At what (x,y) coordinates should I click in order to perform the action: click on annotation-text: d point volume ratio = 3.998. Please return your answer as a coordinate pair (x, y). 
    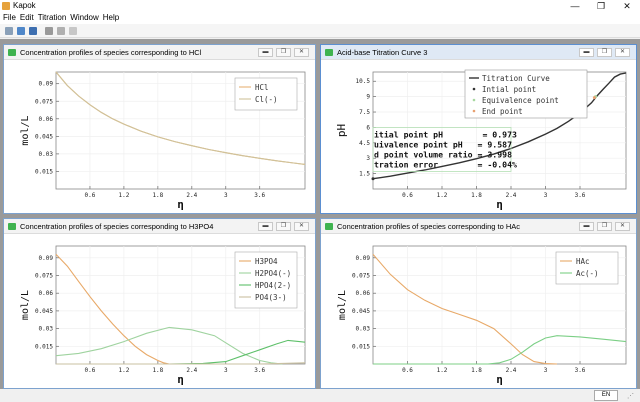
    Looking at the image, I should click on (443, 154).